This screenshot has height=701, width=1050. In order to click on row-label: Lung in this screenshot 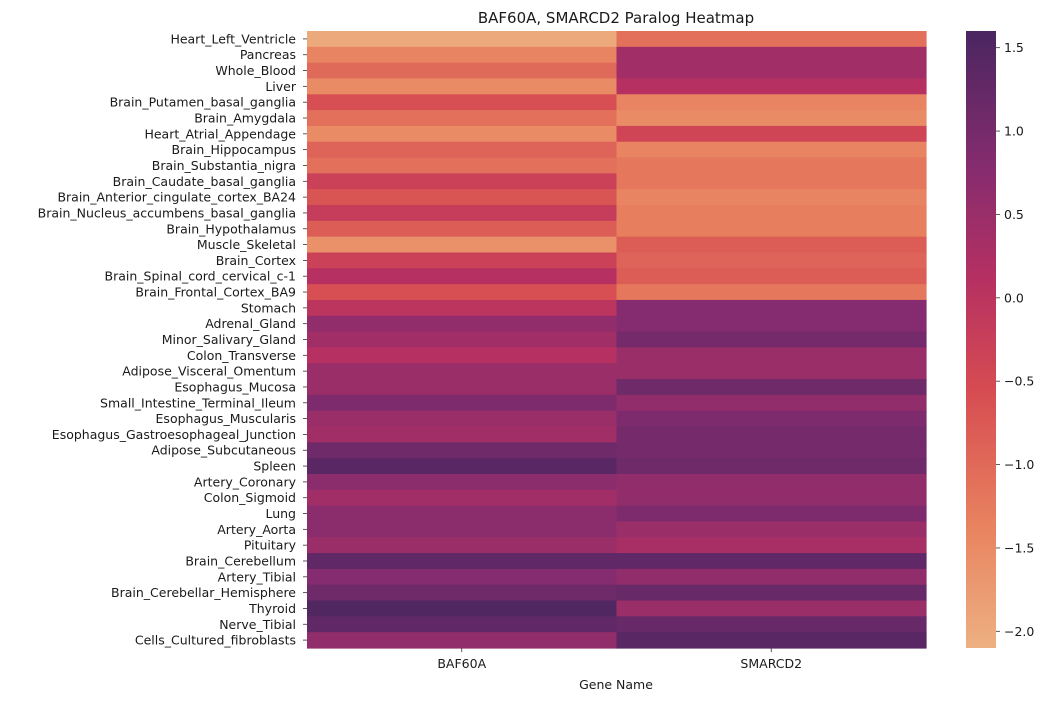, I will do `click(280, 513)`.